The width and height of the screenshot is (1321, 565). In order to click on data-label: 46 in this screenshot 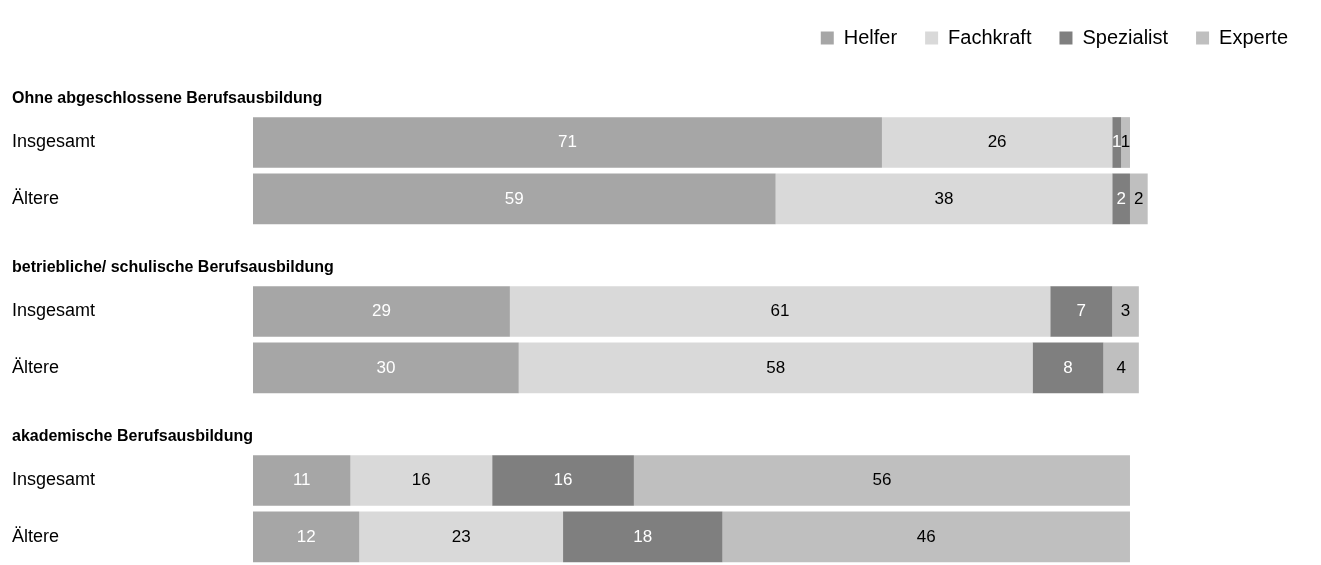, I will do `click(926, 536)`.